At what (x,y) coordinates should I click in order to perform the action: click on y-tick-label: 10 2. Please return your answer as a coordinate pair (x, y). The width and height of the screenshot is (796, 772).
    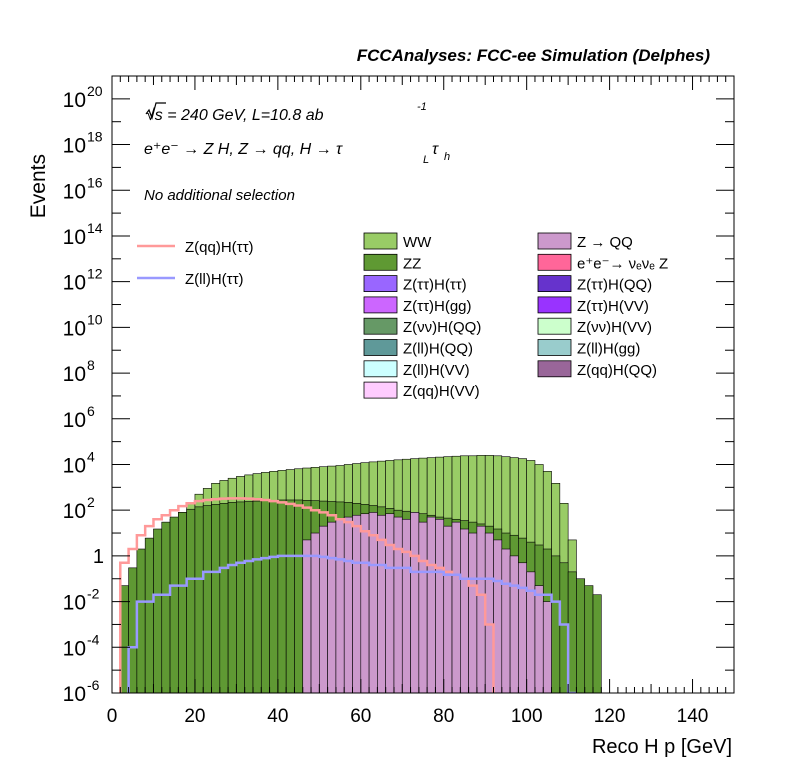
    Looking at the image, I should click on (79, 508).